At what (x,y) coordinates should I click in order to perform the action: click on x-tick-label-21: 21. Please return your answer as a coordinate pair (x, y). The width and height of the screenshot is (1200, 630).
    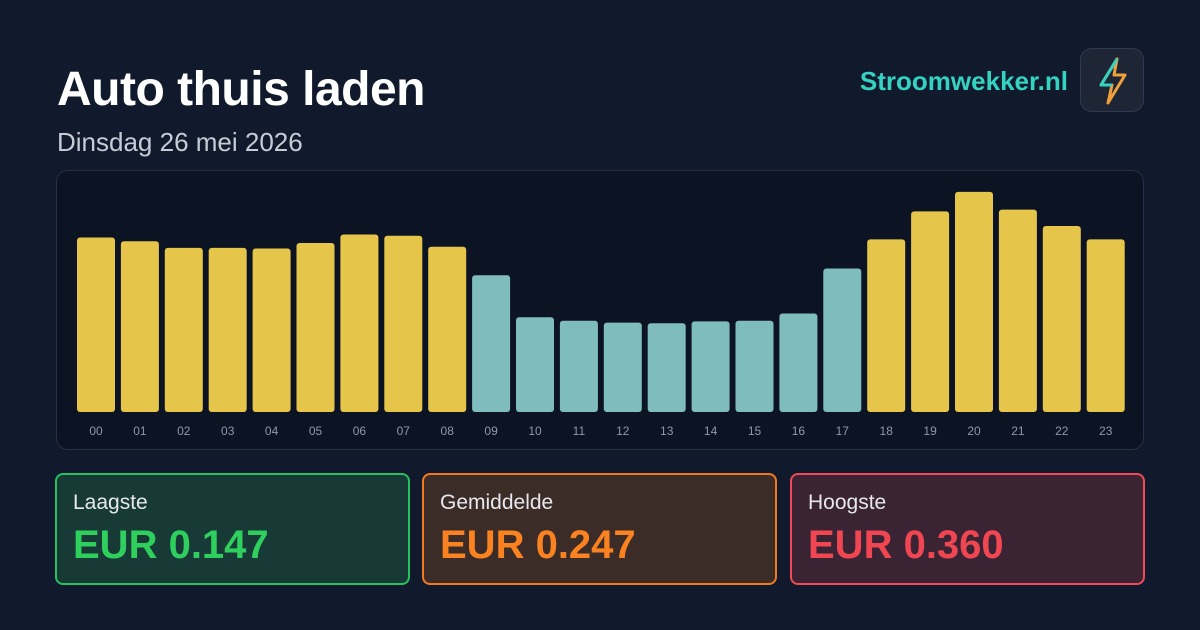
    Looking at the image, I should click on (1018, 431).